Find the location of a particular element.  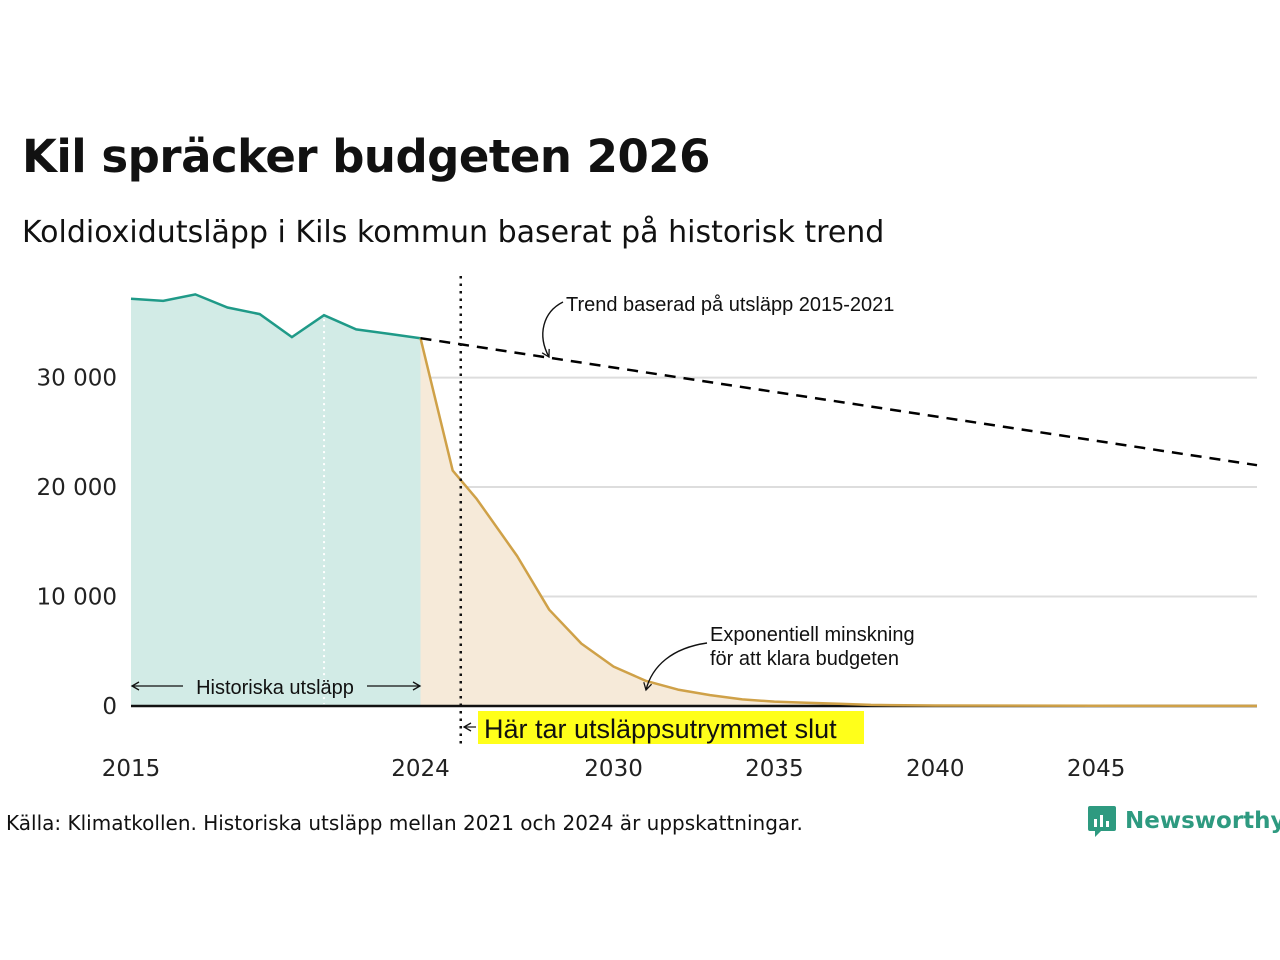

historical-line is located at coordinates (275, 316).